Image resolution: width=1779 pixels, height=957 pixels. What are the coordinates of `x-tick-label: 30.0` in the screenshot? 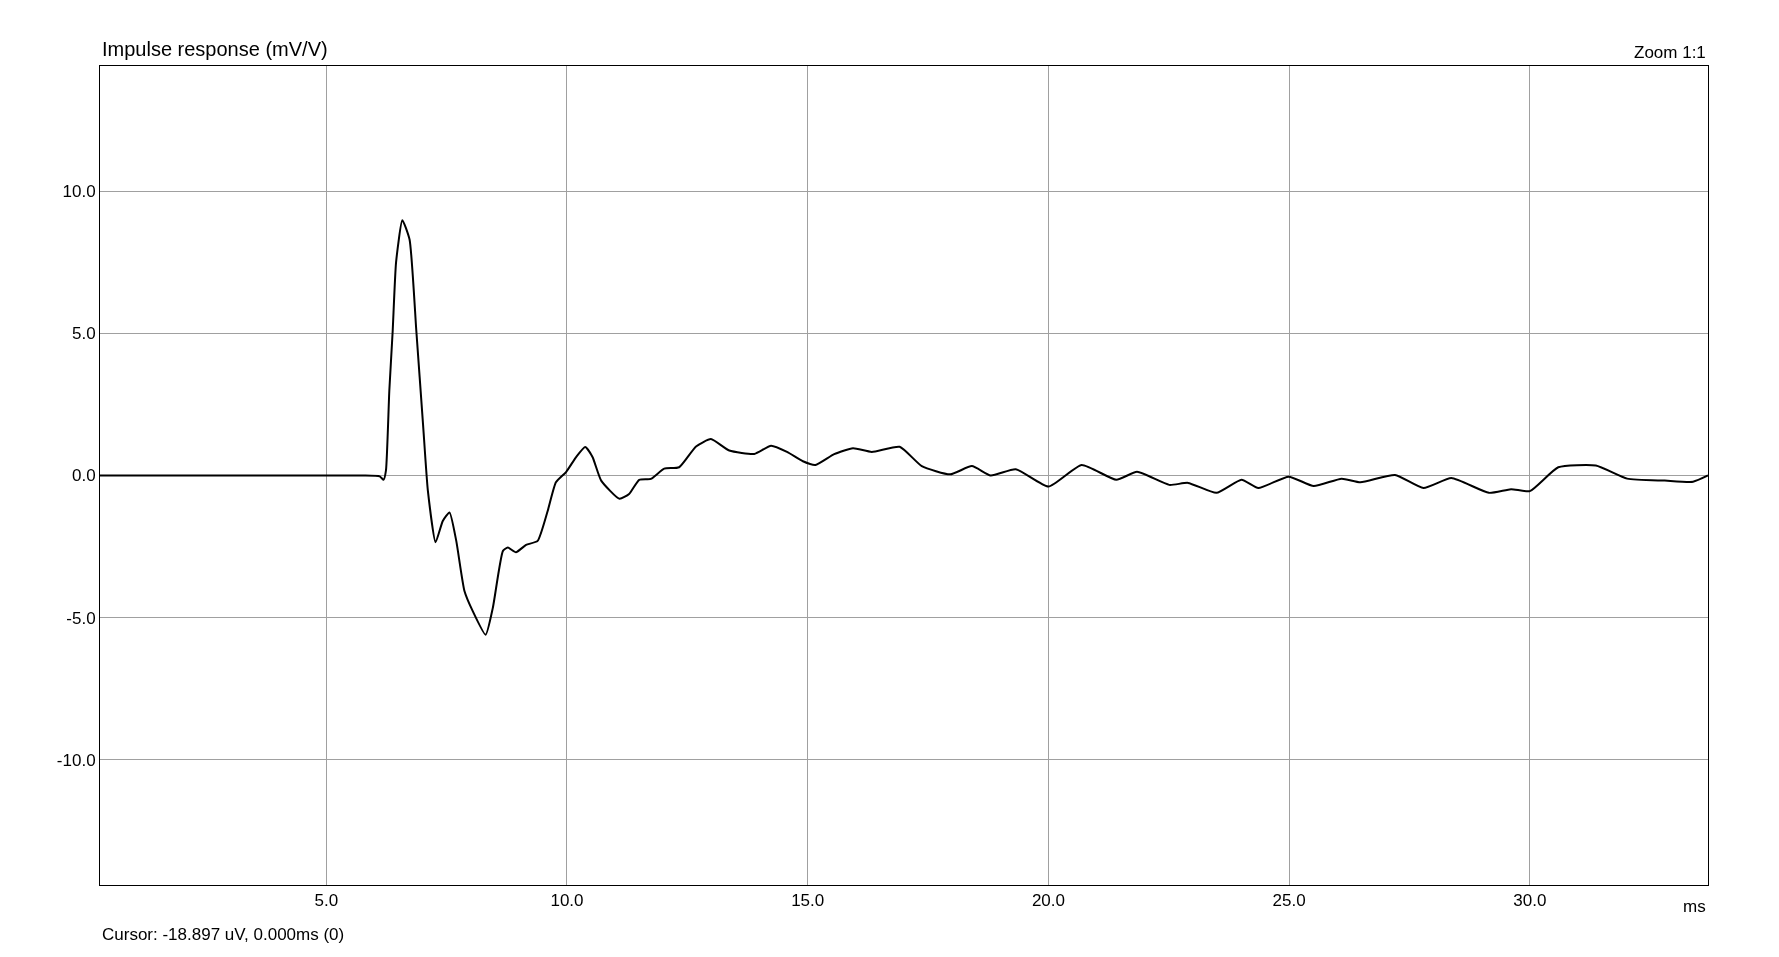 It's located at (1530, 901).